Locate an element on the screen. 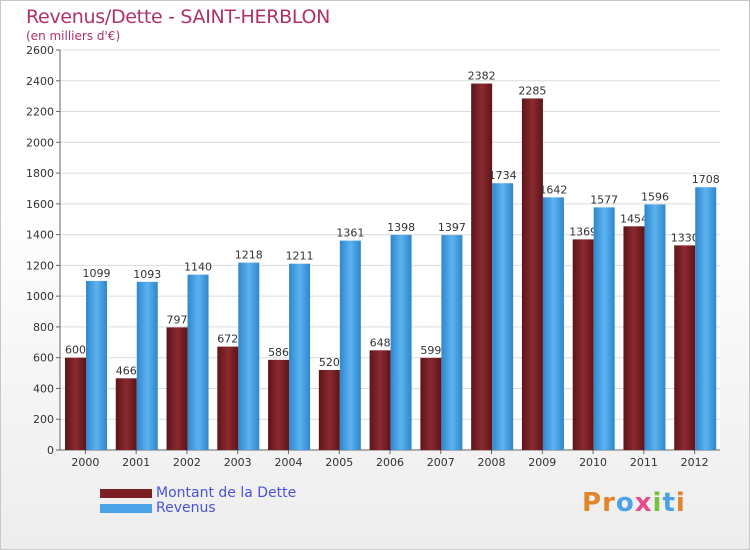  legend-label-dette: Montant de la Dette is located at coordinates (226, 493).